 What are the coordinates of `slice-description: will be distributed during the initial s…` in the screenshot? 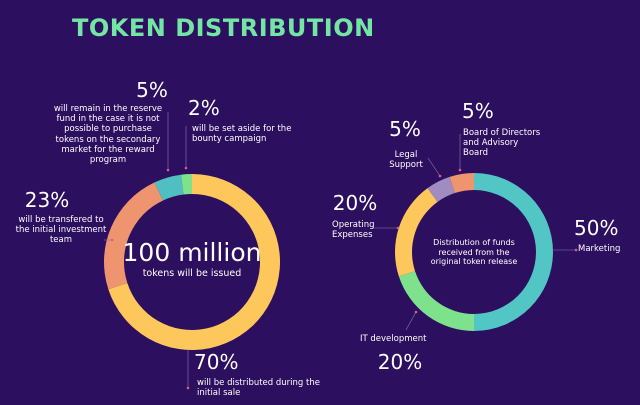 It's located at (258, 388).